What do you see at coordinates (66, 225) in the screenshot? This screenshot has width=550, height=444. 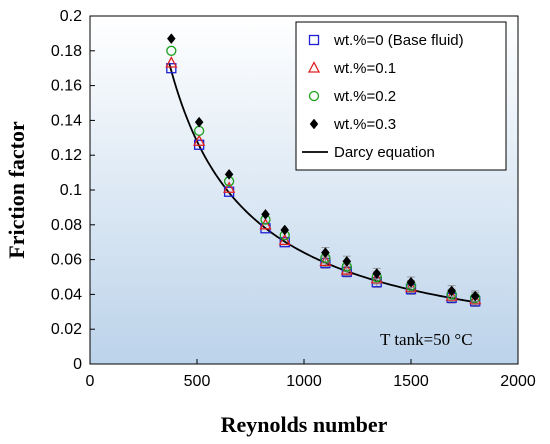 I see `y-tick-label: 0.08` at bounding box center [66, 225].